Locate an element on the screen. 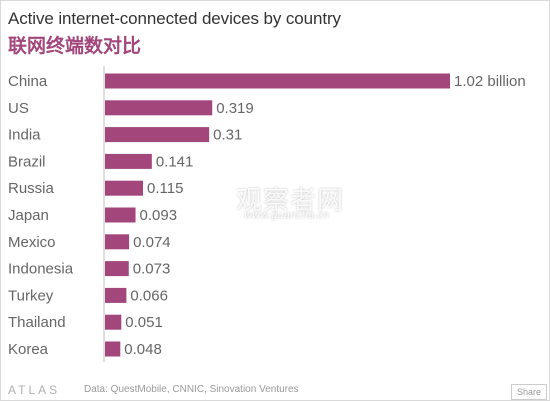 The image size is (550, 401). value-label: 0.141 is located at coordinates (175, 161).